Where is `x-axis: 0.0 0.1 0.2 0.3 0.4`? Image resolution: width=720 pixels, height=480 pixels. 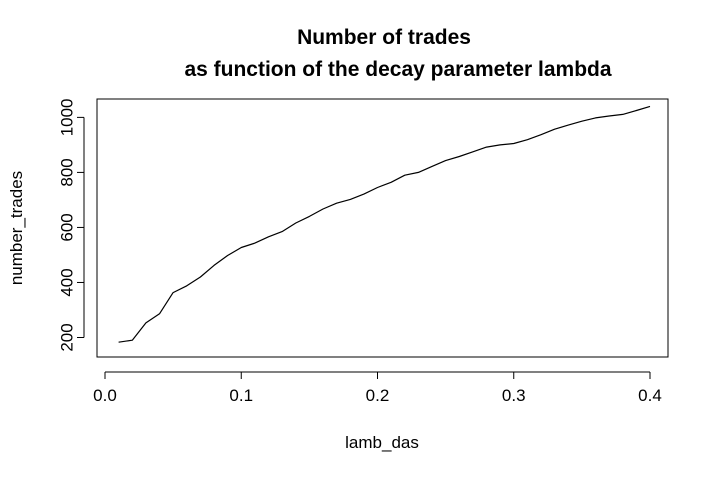 x-axis: 0.0 0.1 0.2 0.3 0.4 is located at coordinates (377, 388).